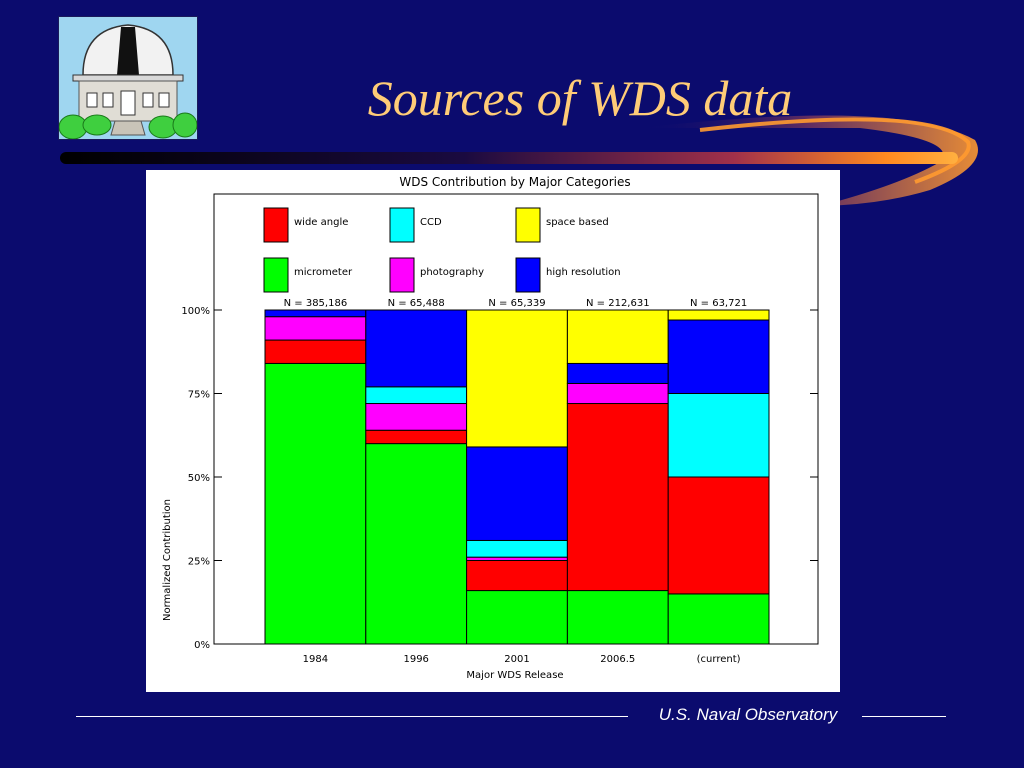  What do you see at coordinates (323, 272) in the screenshot?
I see `legend-label: micrometer` at bounding box center [323, 272].